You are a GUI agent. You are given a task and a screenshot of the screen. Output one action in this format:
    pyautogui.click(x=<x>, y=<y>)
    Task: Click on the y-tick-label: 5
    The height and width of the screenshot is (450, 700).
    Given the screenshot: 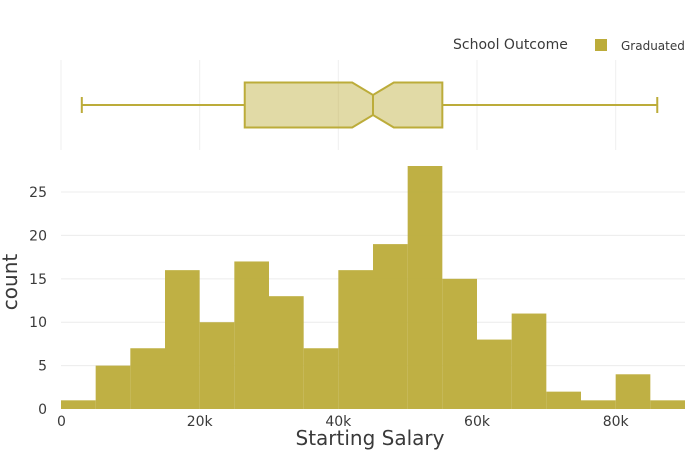 What is the action you would take?
    pyautogui.click(x=42, y=367)
    